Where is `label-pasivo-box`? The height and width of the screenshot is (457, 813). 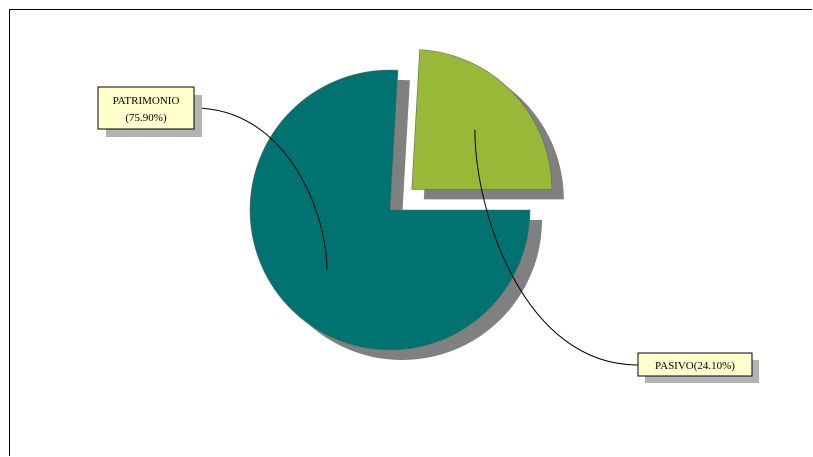 label-pasivo-box is located at coordinates (695, 364).